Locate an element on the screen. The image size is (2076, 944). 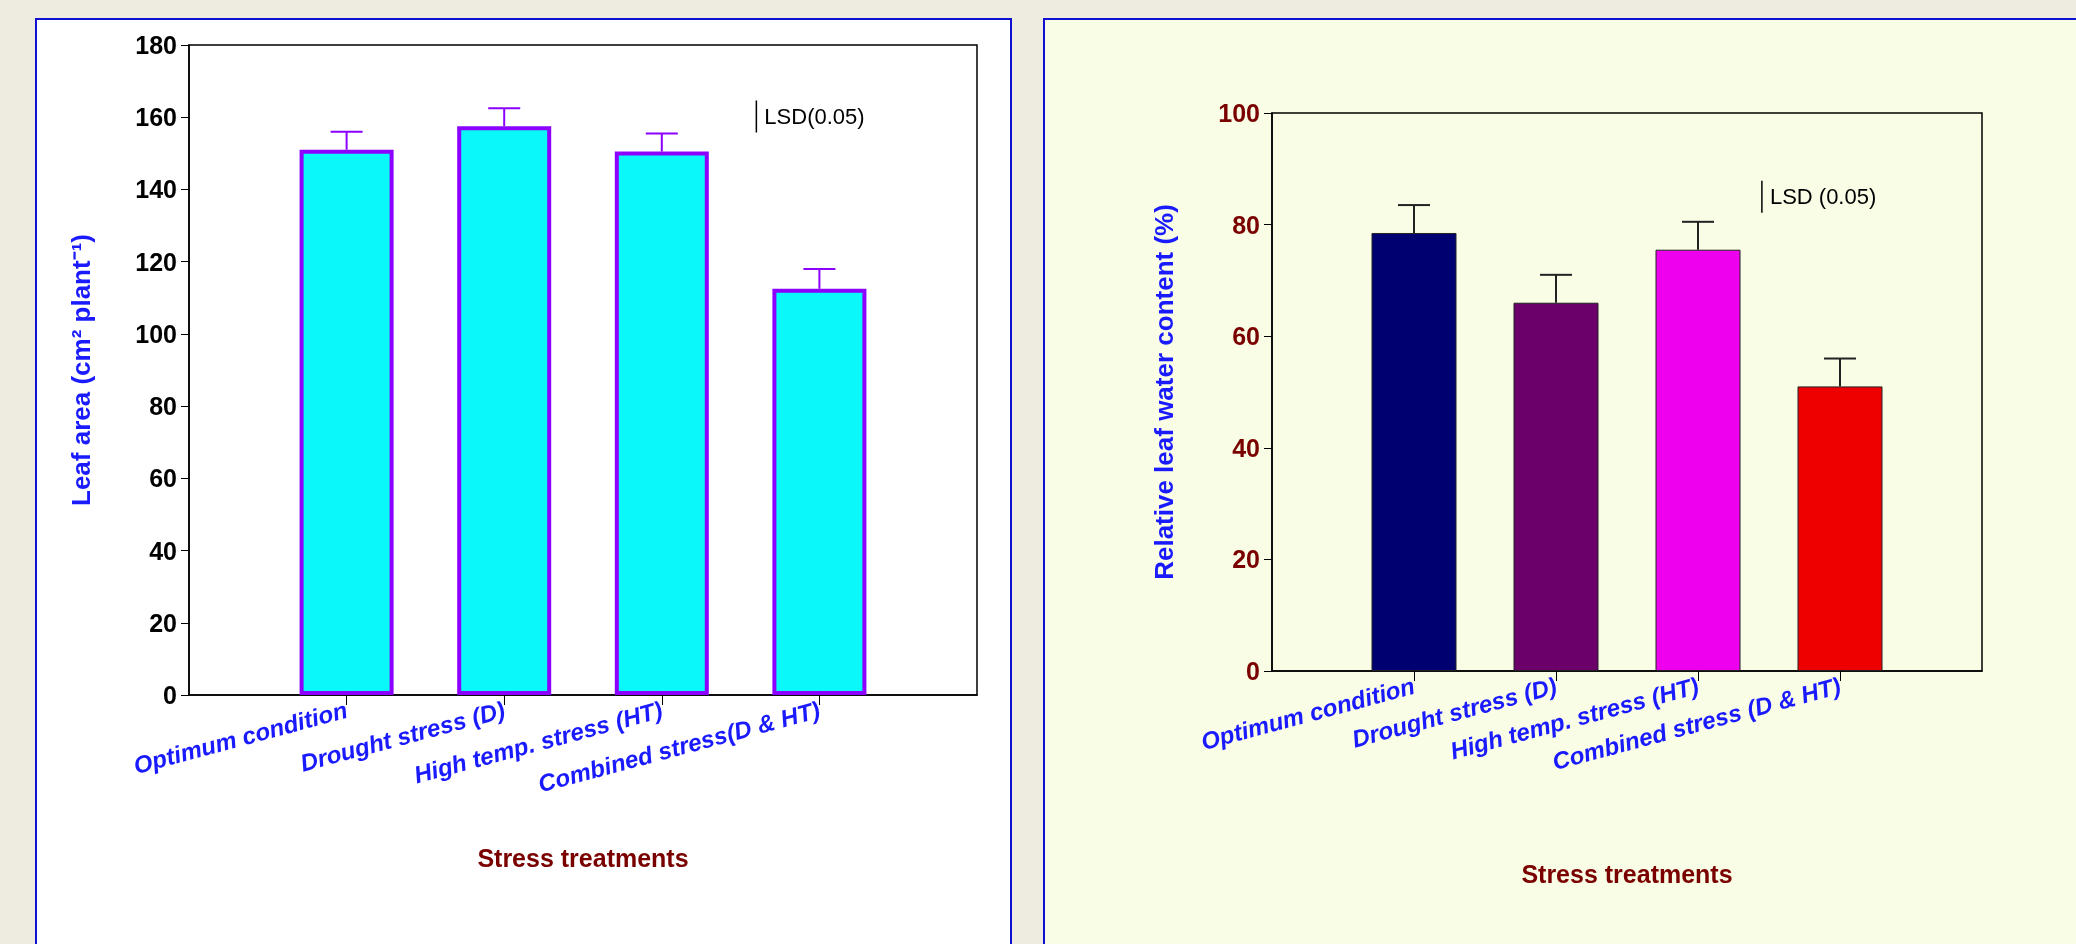
y-tick-label: 180 is located at coordinates (156, 45).